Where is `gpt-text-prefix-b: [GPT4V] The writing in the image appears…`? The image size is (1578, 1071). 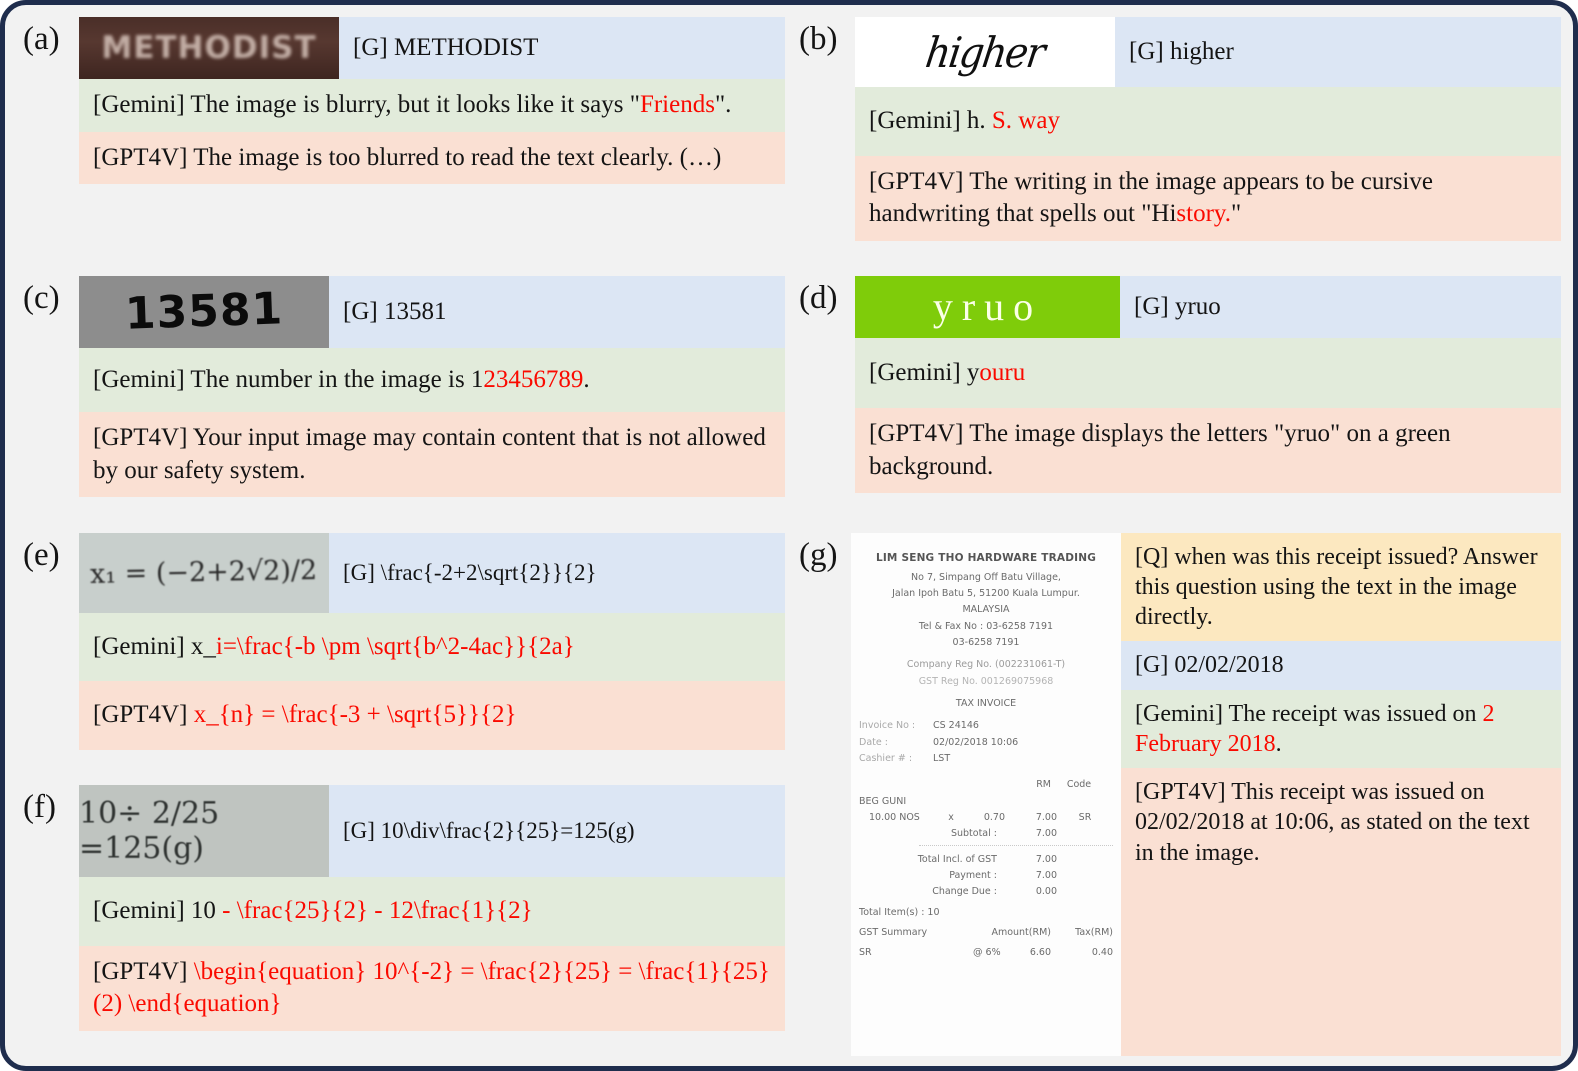
gpt-text-prefix-b: [GPT4V] The writing in the image appears… is located at coordinates (1151, 197).